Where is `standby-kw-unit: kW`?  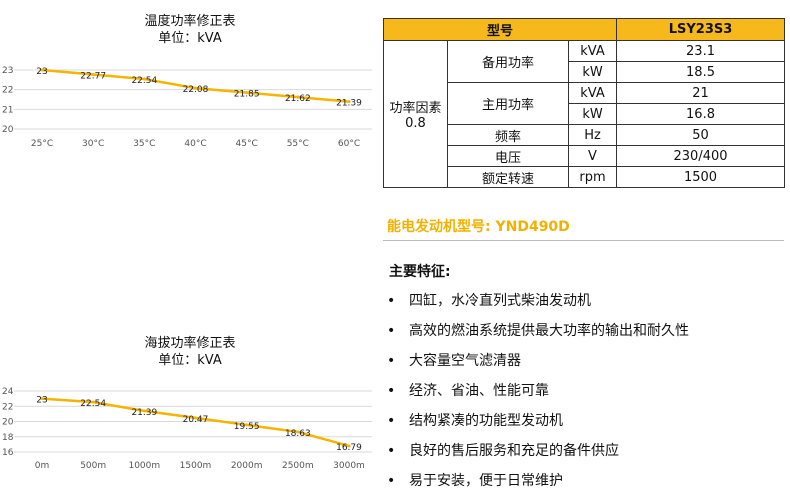
standby-kw-unit: kW is located at coordinates (592, 72).